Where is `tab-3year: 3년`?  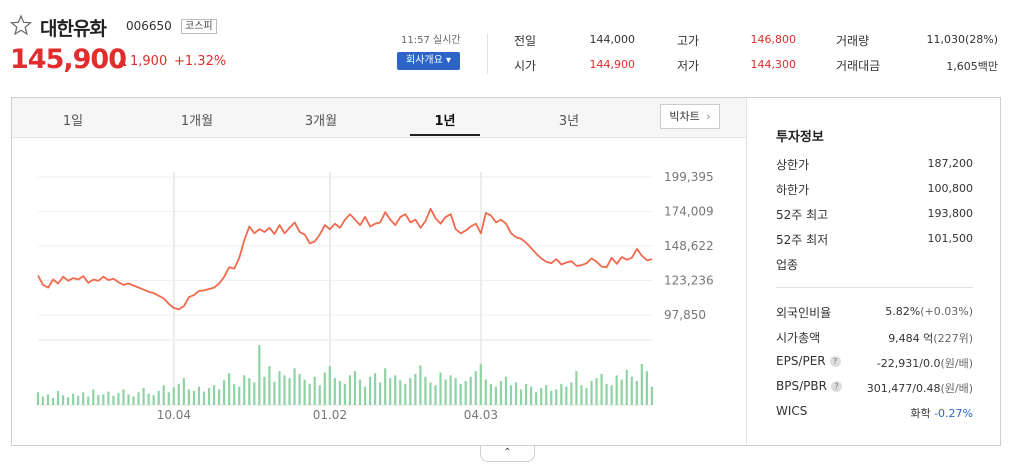
tab-3year: 3년 is located at coordinates (569, 121).